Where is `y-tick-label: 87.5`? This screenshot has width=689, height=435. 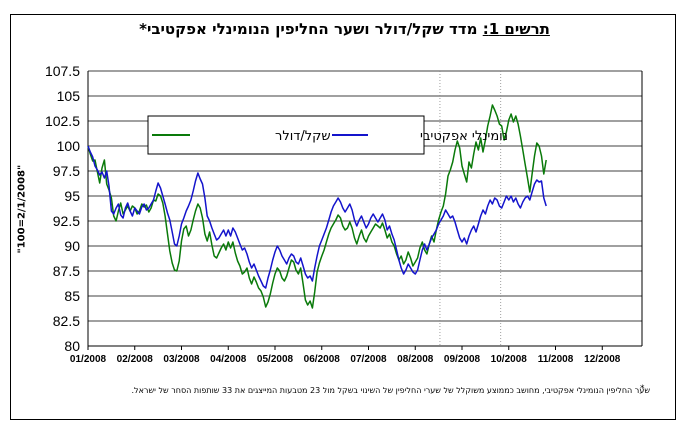 y-tick-label: 87.5 is located at coordinates (66, 271).